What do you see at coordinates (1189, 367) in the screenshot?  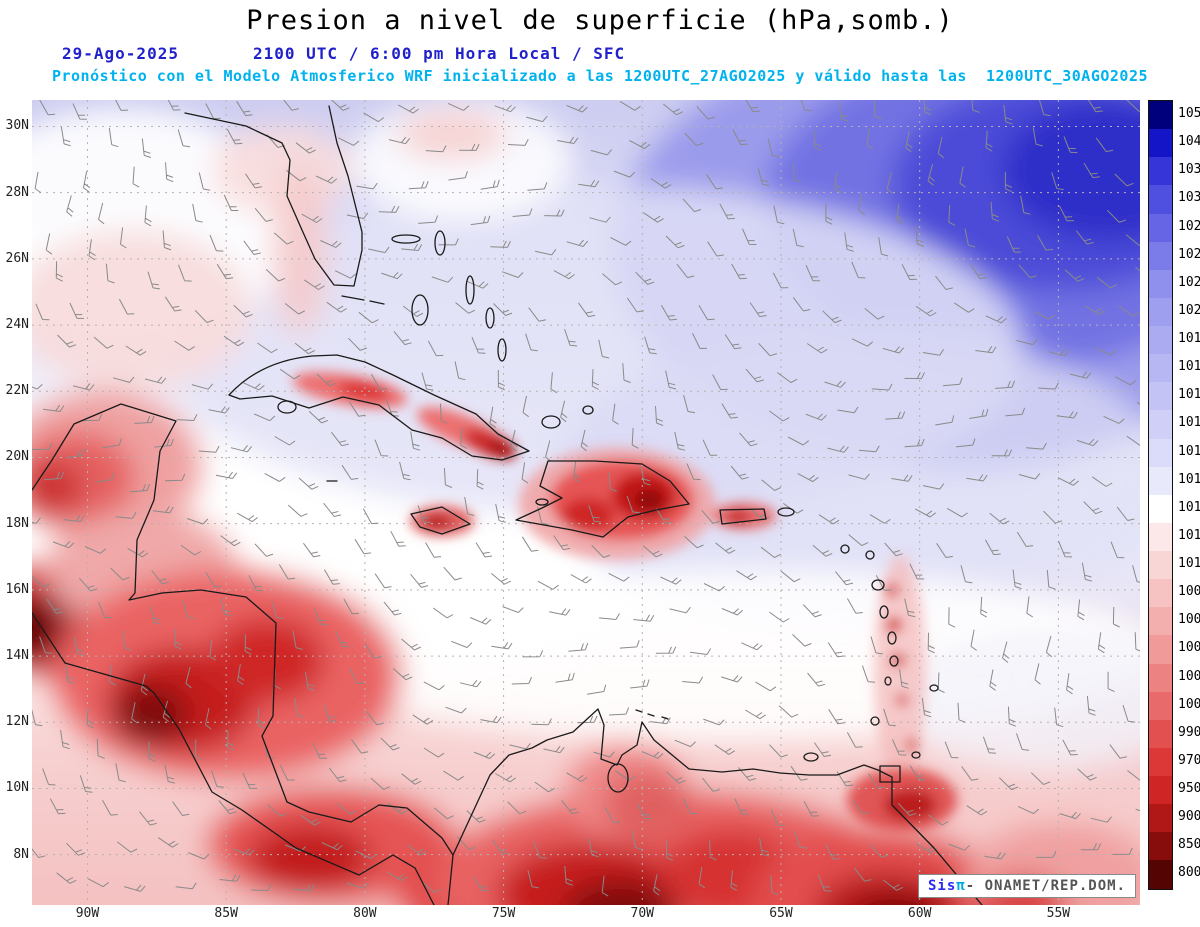 I see `colorbar-value: 1018` at bounding box center [1189, 367].